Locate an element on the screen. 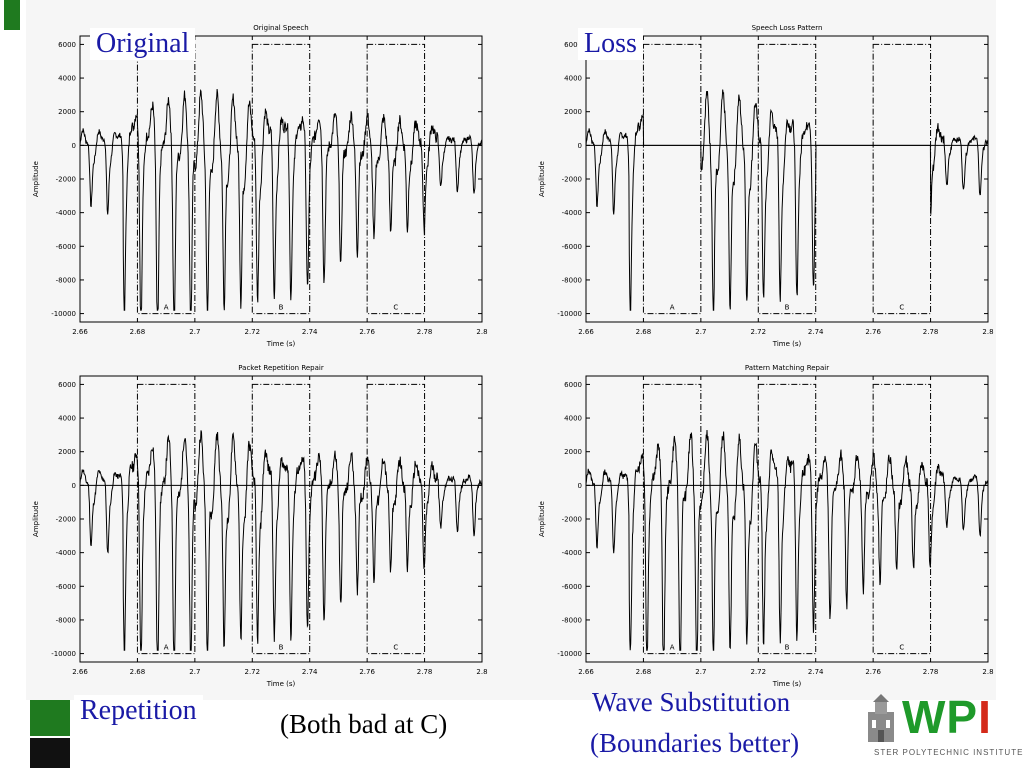  y-tick-label-3-0: 6000 is located at coordinates (573, 385).